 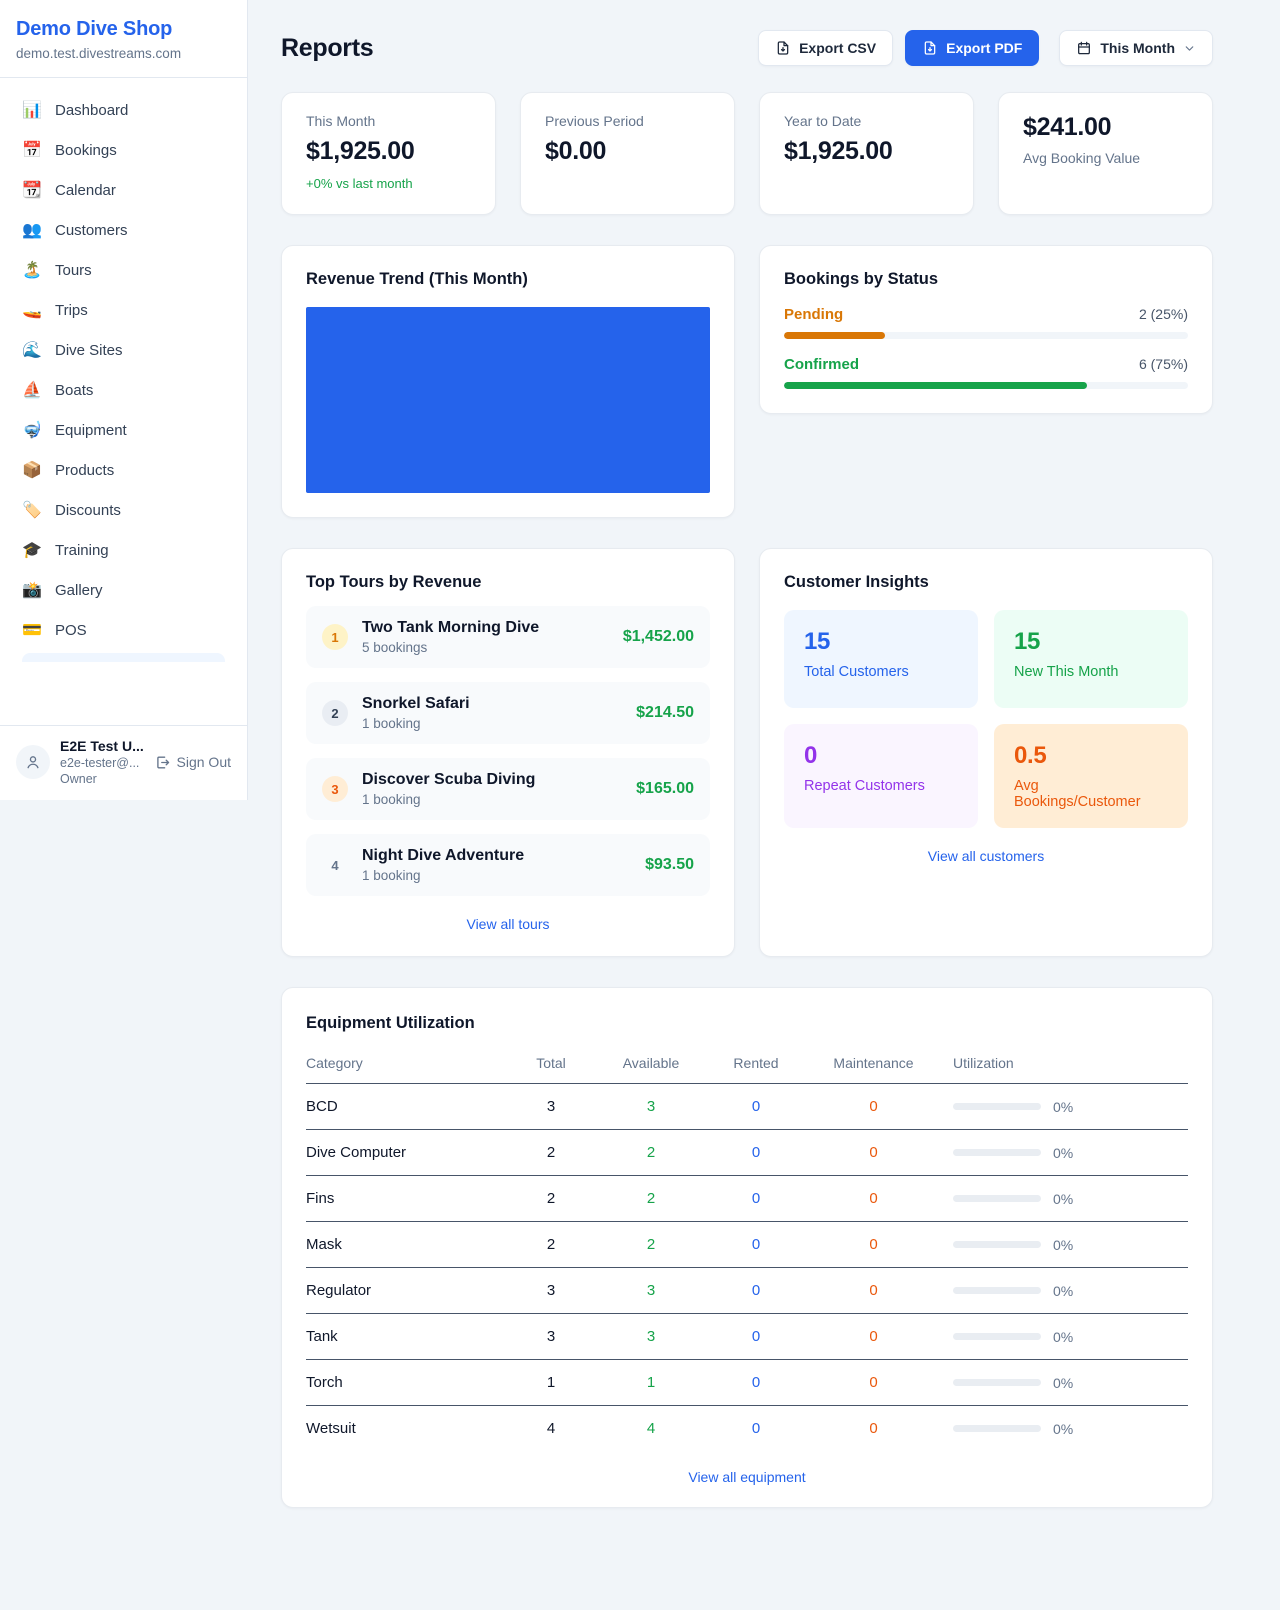 I want to click on export-csv-button: Export CSV, so click(x=826, y=48).